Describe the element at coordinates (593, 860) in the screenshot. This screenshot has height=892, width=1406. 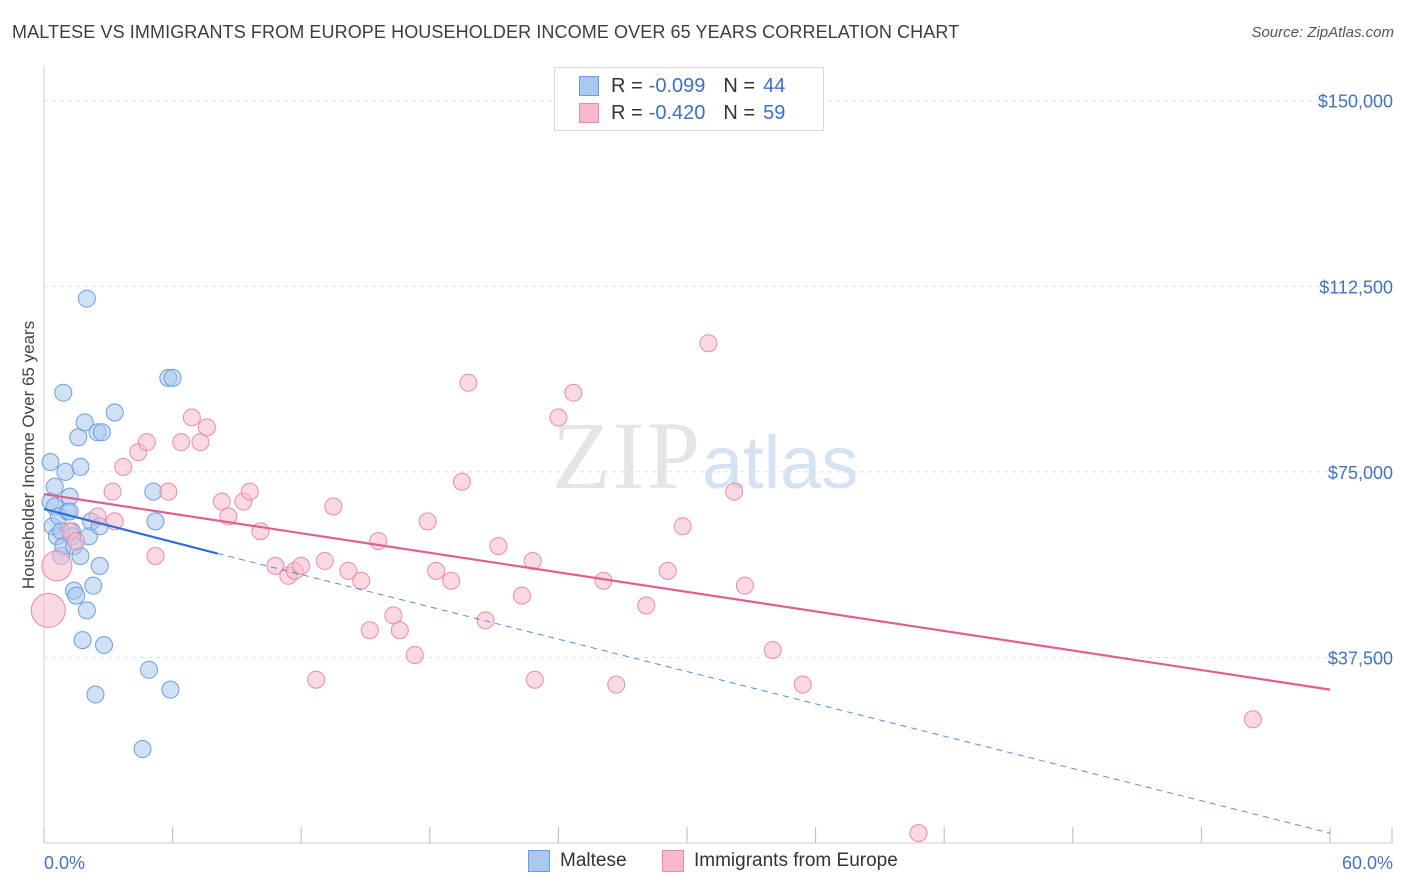
I see `legend-label-maltese: Maltese` at that location.